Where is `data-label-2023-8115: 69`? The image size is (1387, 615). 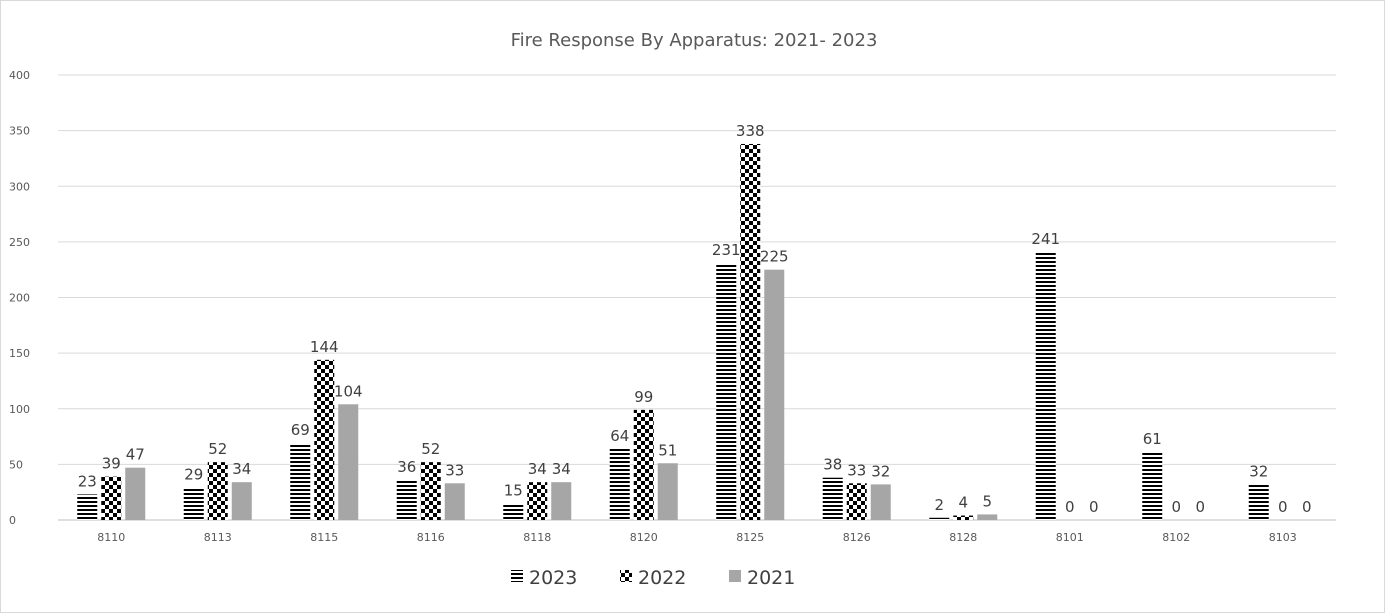
data-label-2023-8115: 69 is located at coordinates (300, 430).